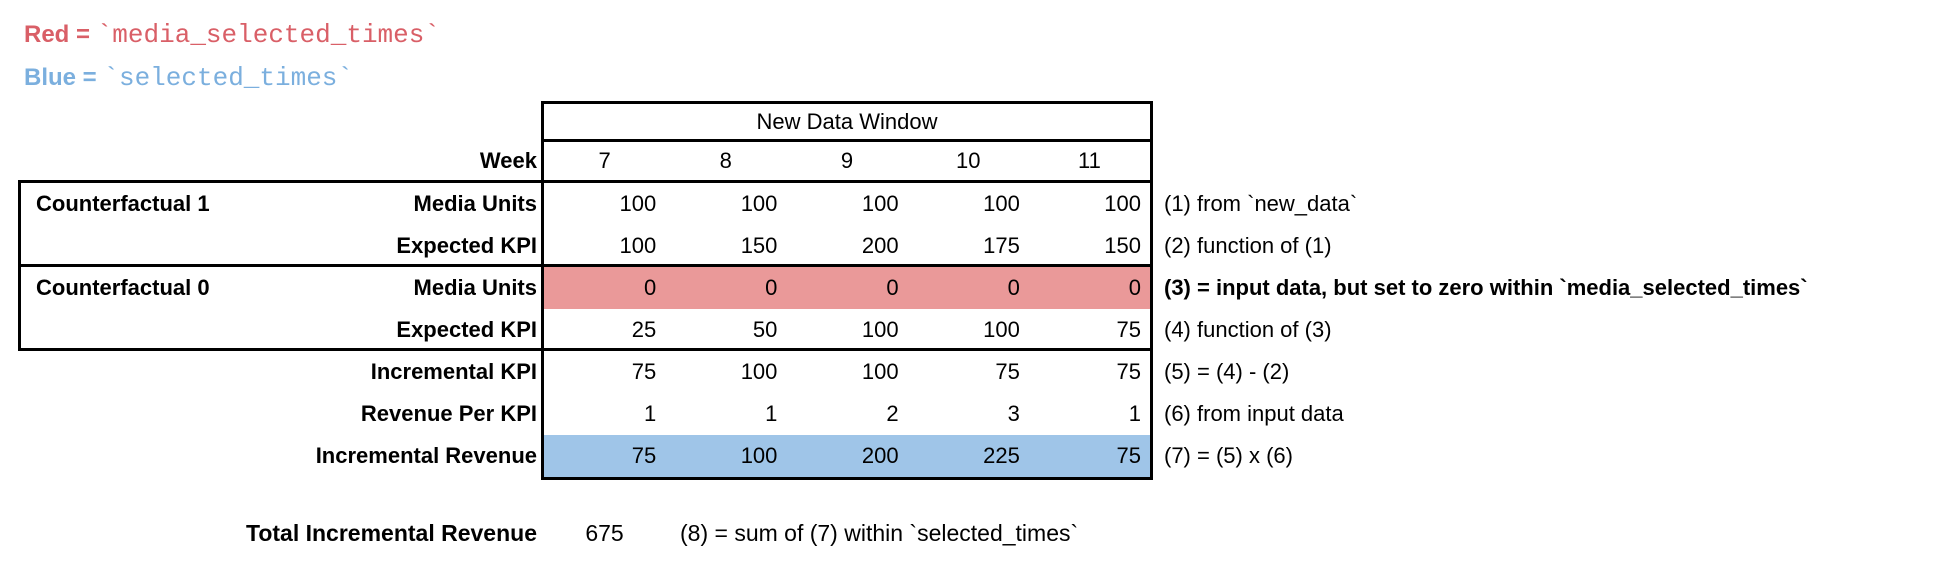 This screenshot has height=574, width=1960. I want to click on note-4: (4) function of (3), so click(1248, 329).